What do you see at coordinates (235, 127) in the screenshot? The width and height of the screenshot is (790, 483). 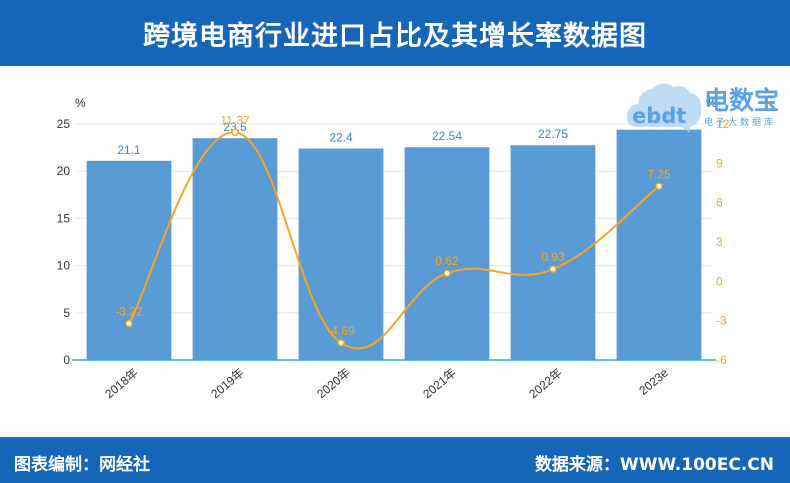 I see `bar-data-label: 23.5` at bounding box center [235, 127].